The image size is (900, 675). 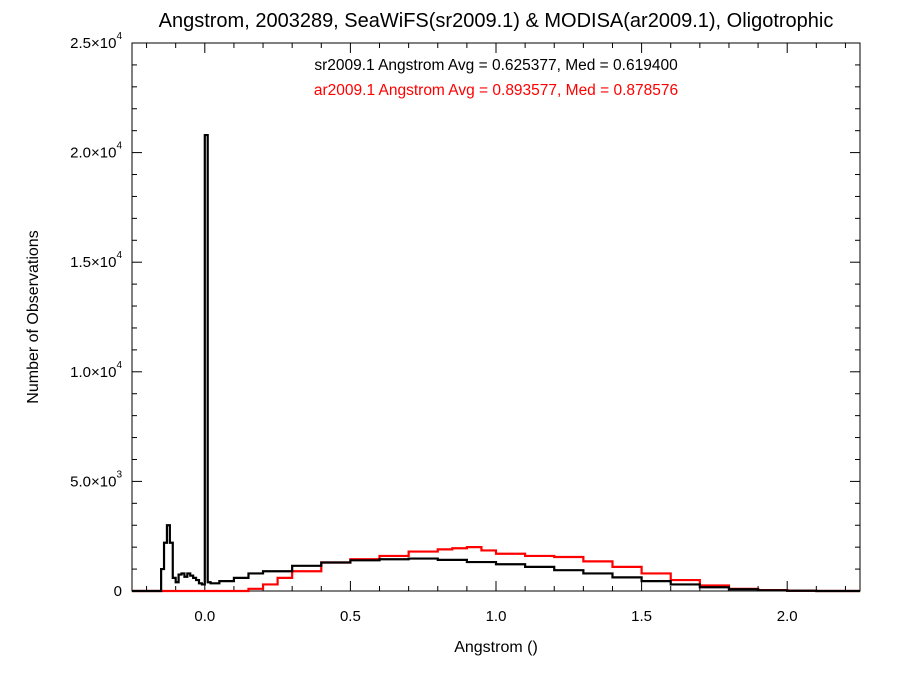 I want to click on x-axis-label: Angstrom (), so click(x=496, y=647).